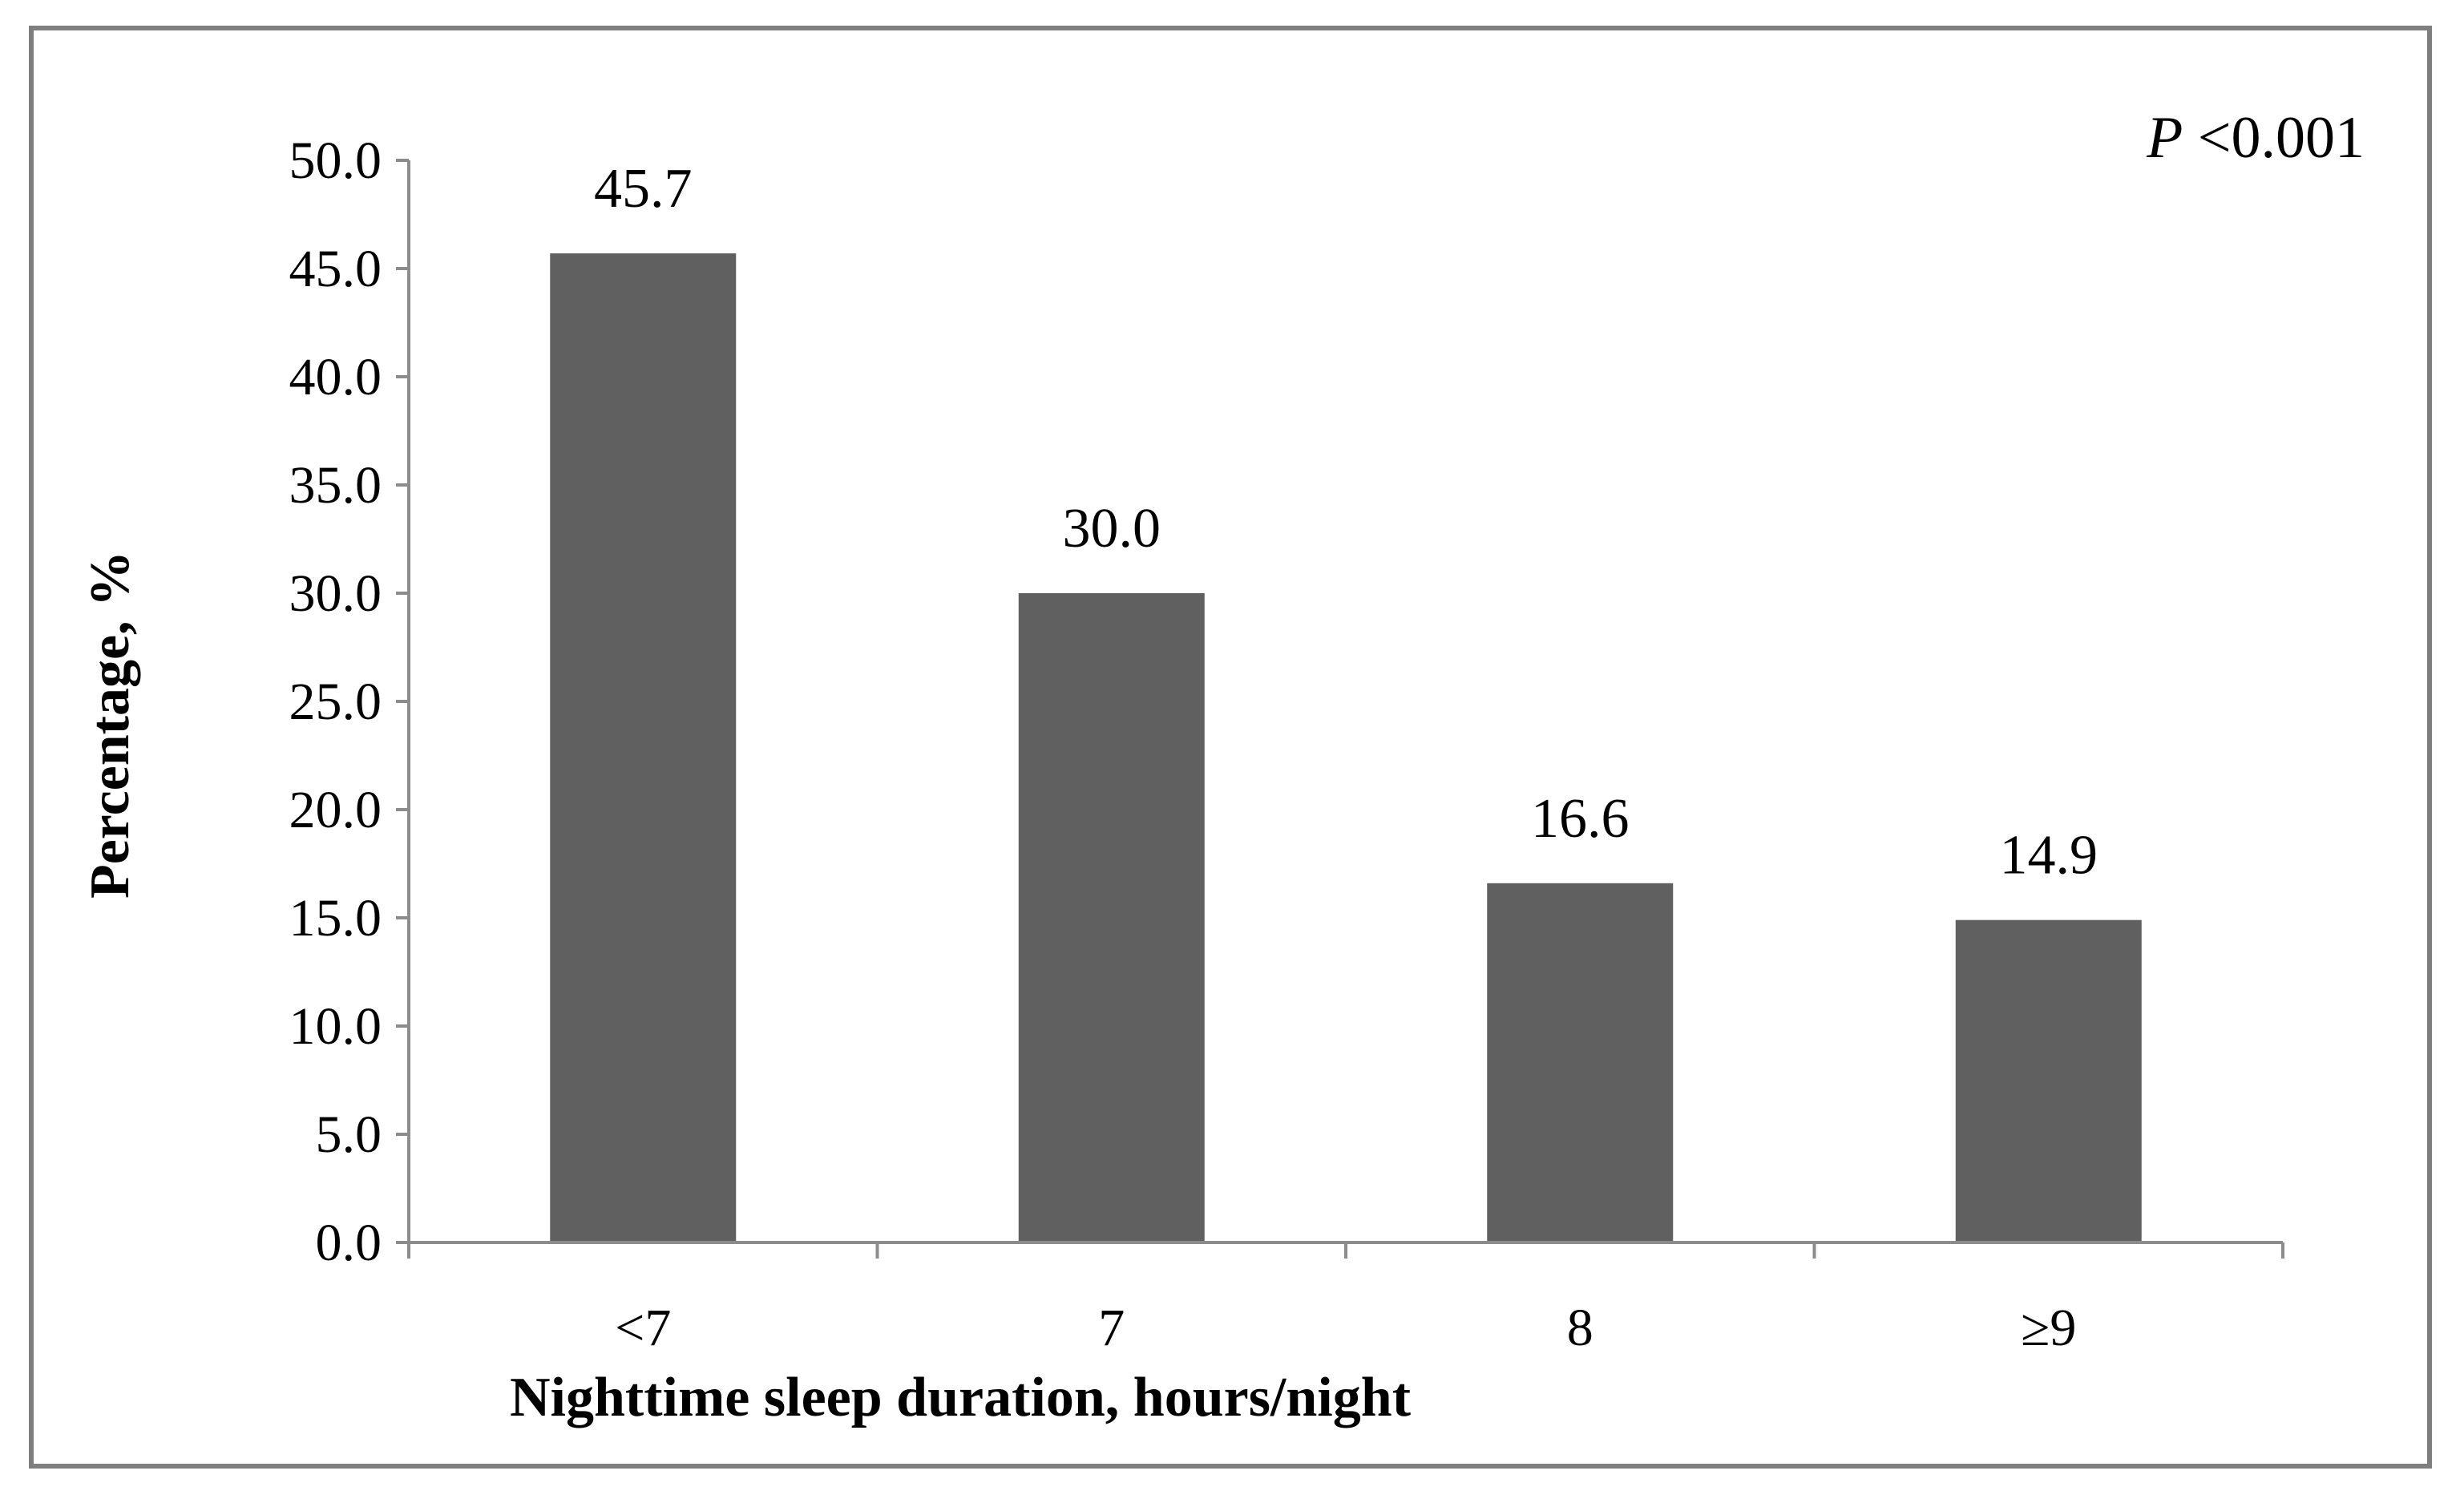 The width and height of the screenshot is (2464, 1499). I want to click on bar-value-label: 30.0, so click(1112, 529).